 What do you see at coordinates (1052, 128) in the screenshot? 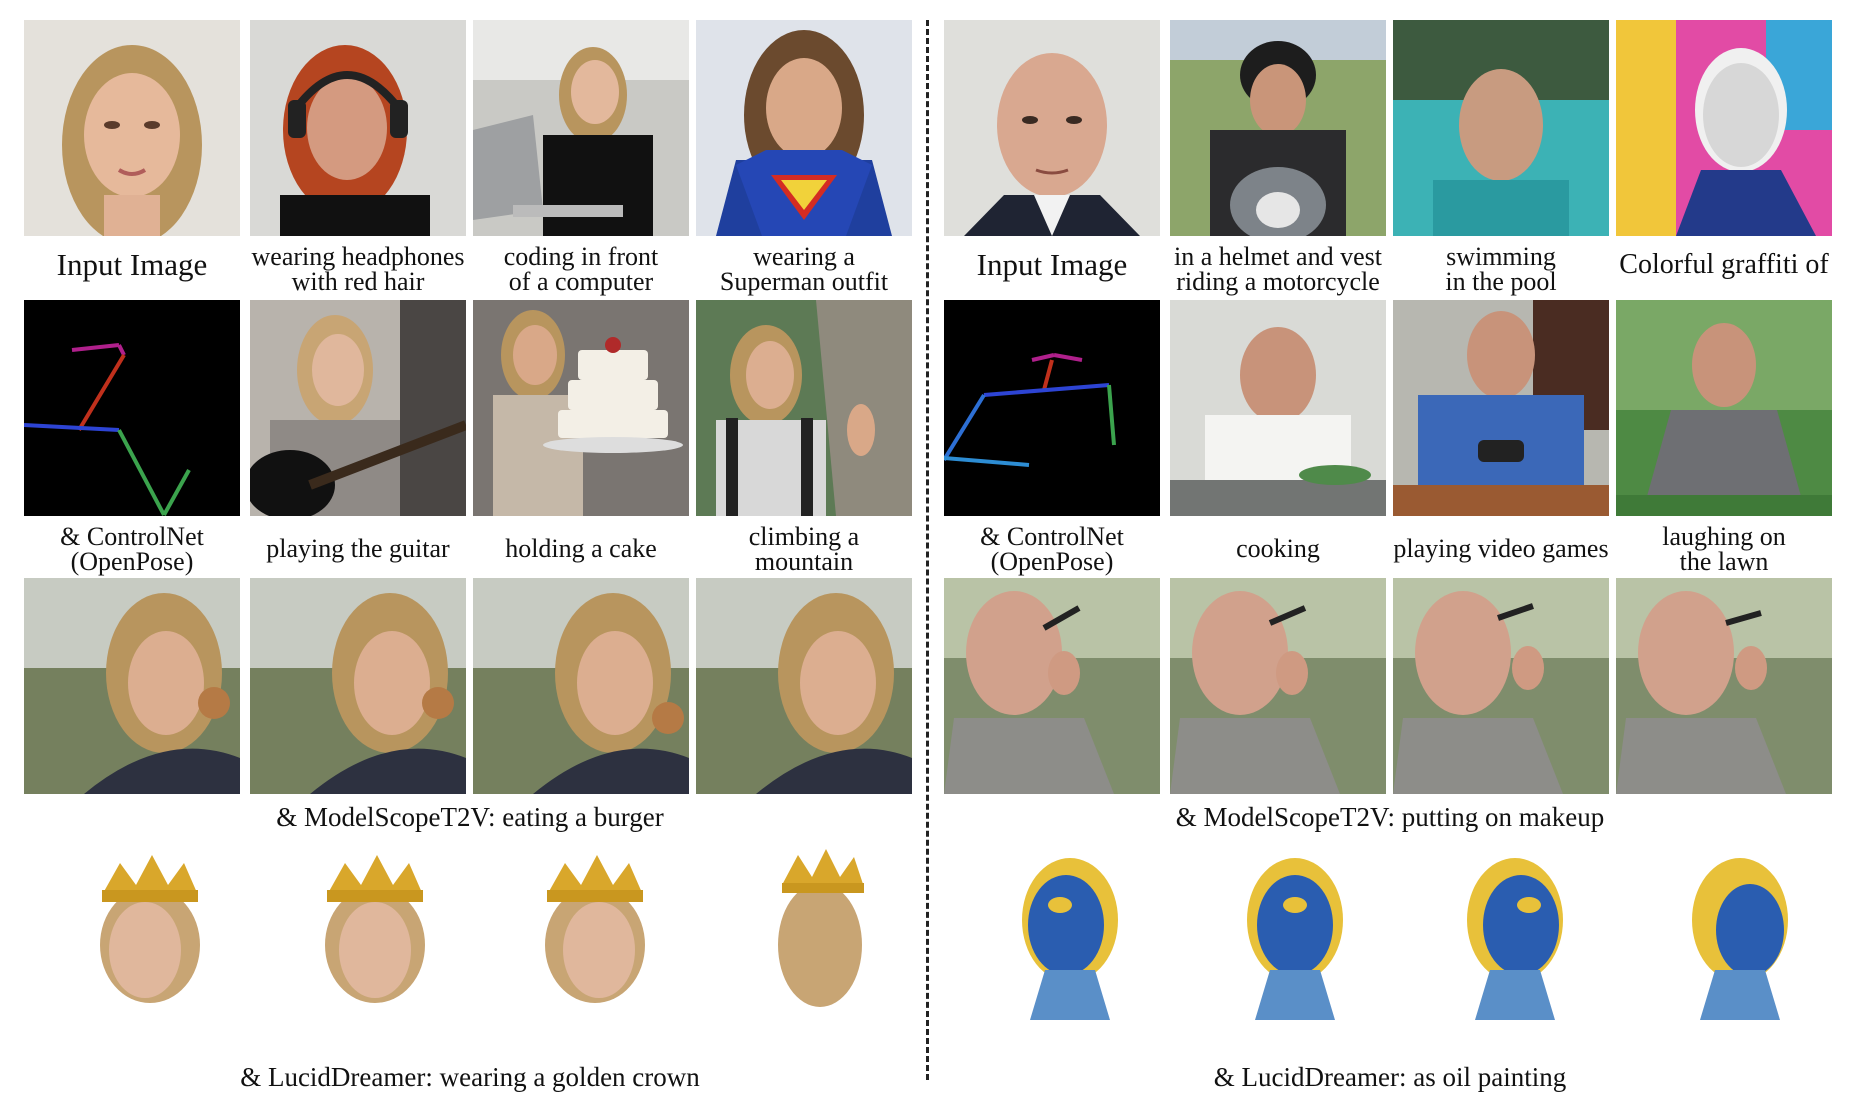
I see `input-image-man` at bounding box center [1052, 128].